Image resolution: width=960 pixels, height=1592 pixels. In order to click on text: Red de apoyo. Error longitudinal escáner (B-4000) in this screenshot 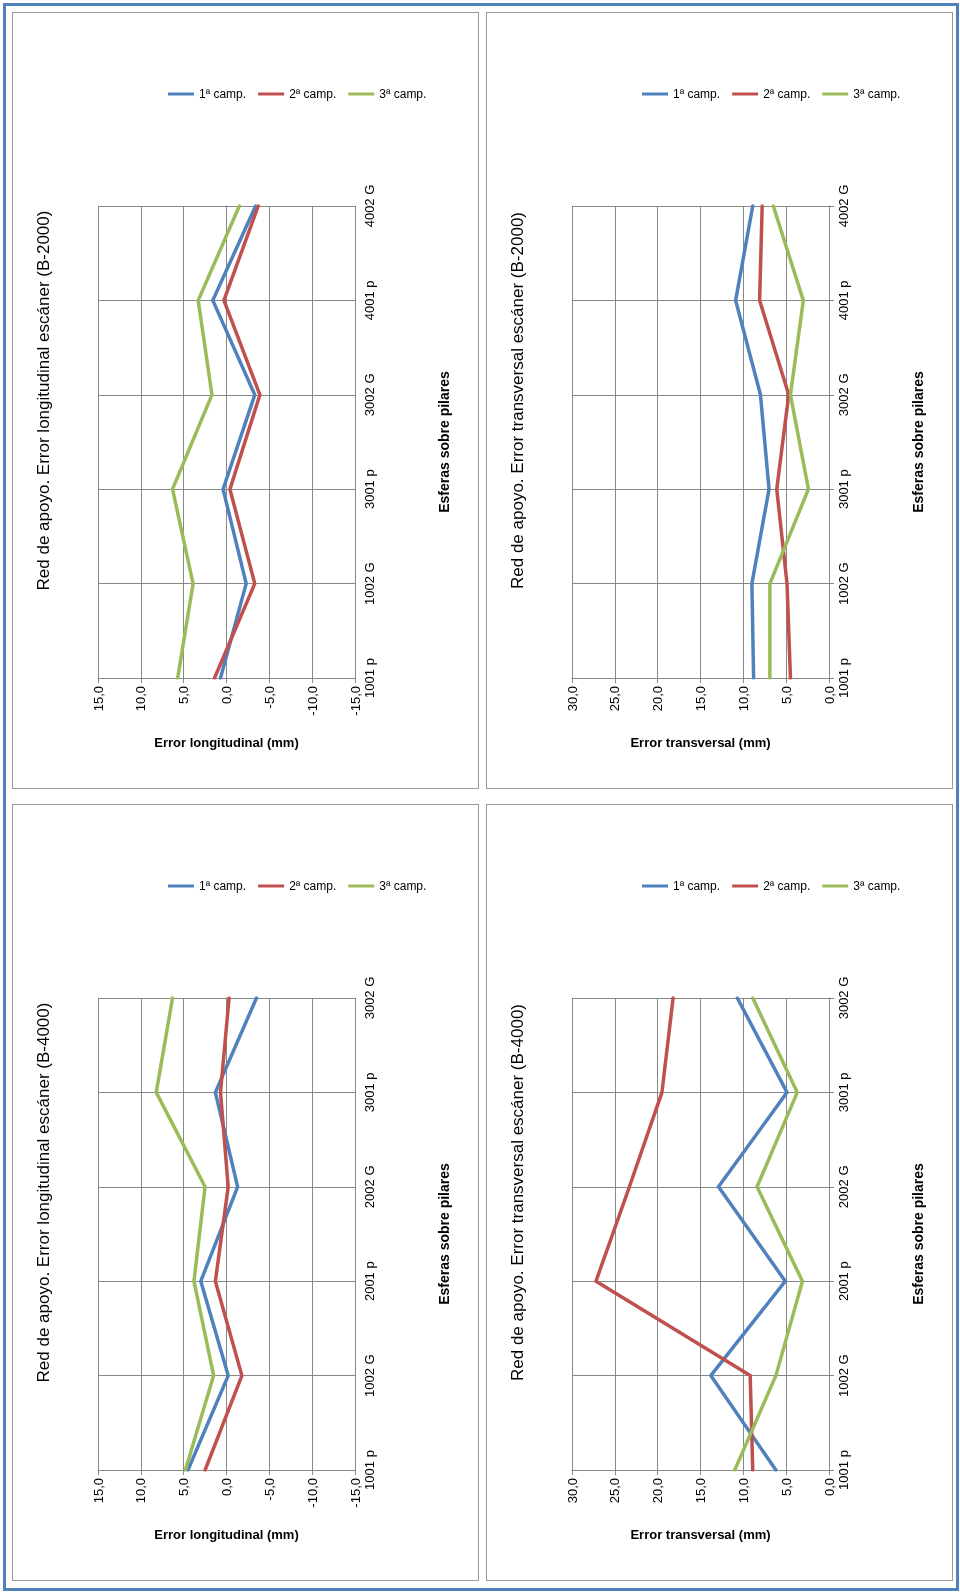, I will do `click(43, 1192)`.